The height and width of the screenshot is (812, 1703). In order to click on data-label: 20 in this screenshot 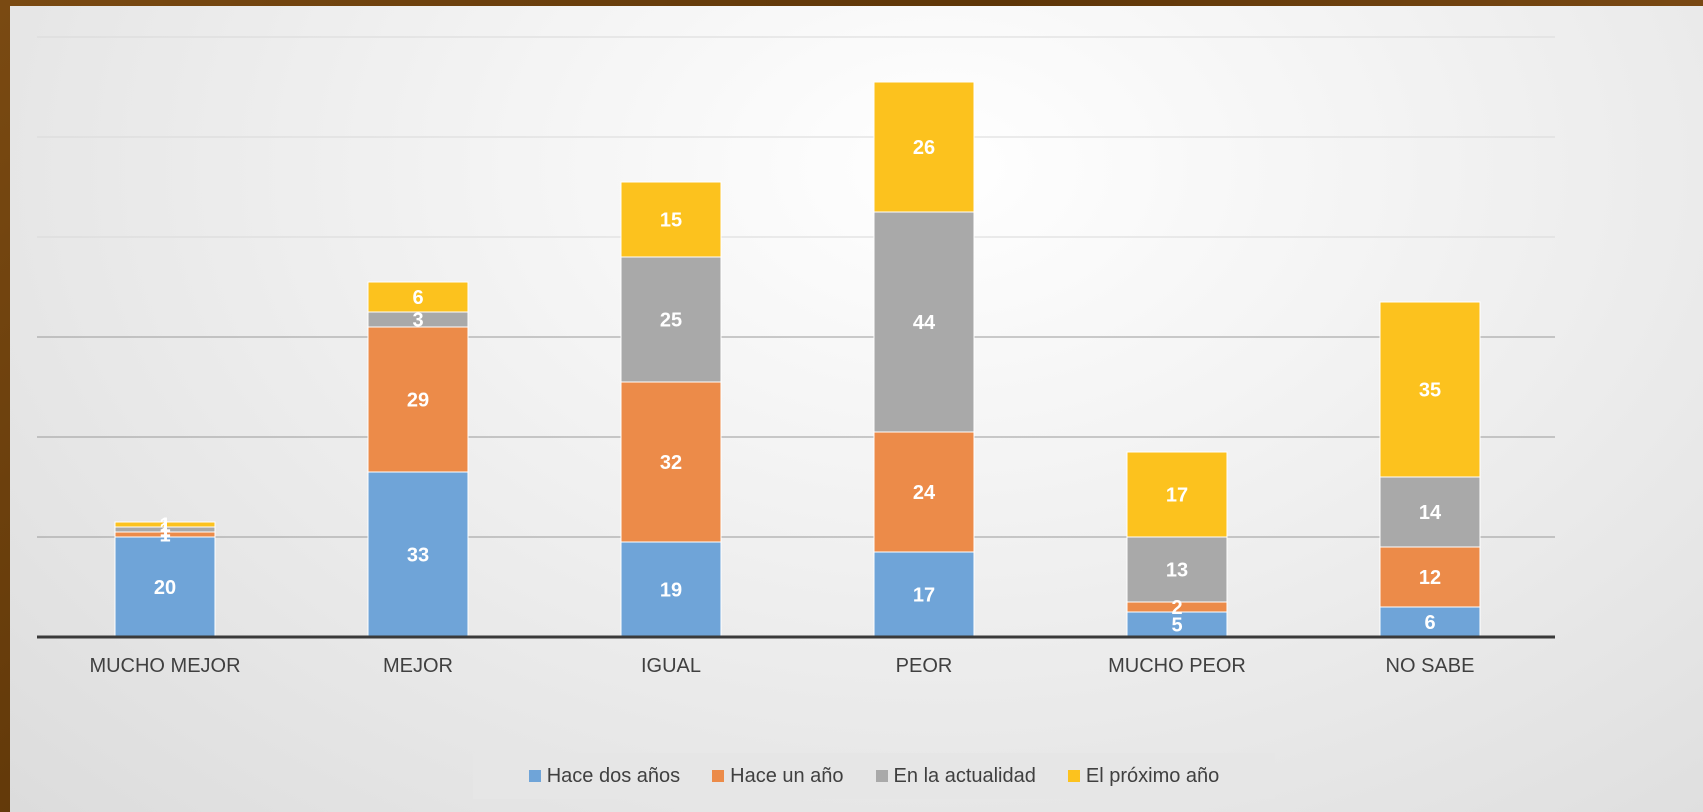, I will do `click(165, 588)`.